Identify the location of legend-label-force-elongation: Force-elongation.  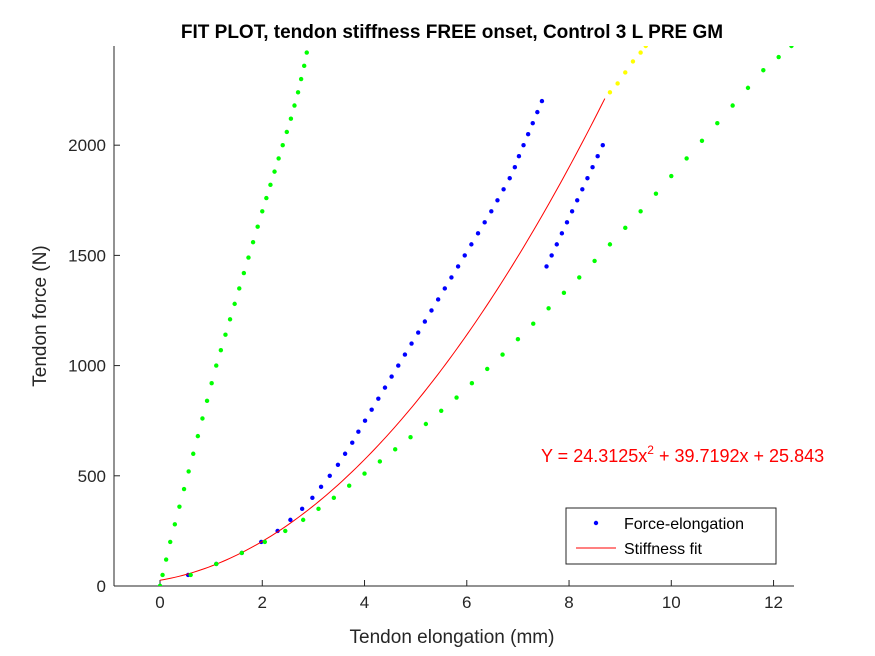
(684, 524).